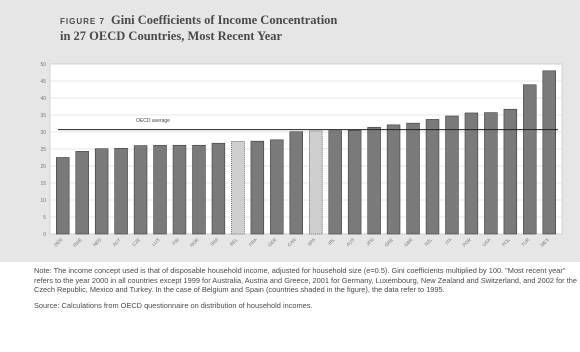 The width and height of the screenshot is (580, 352). Describe the element at coordinates (374, 180) in the screenshot. I see `bar-jpn` at that location.